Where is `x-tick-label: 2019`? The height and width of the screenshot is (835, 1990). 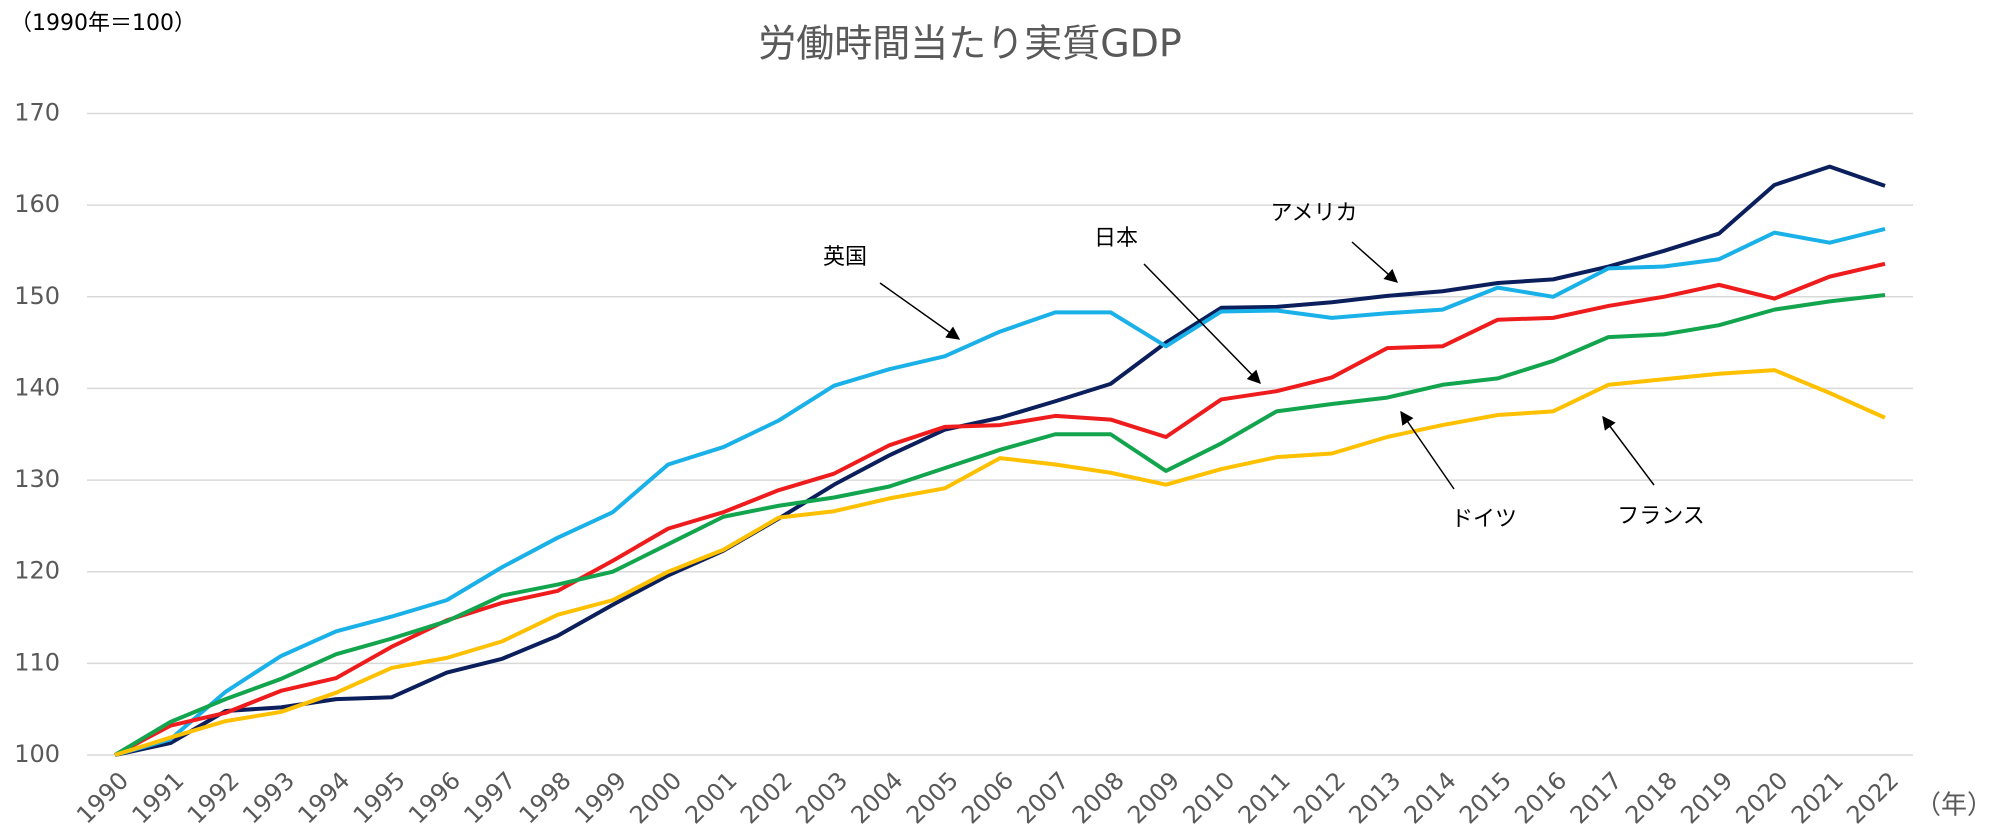 x-tick-label: 2019 is located at coordinates (1706, 797).